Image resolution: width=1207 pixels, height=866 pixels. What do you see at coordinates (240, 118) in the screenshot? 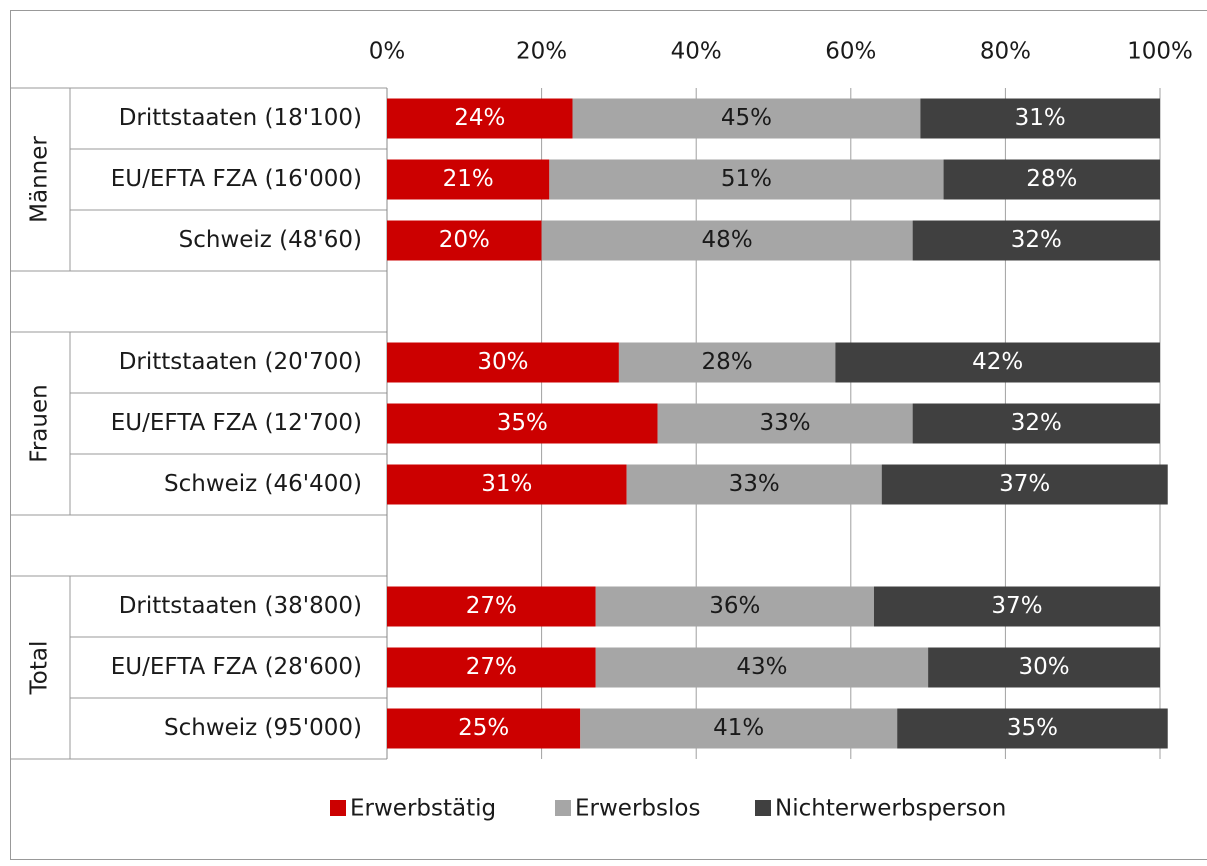
I see `y-tick-label: Drittstaaten (18'100)` at bounding box center [240, 118].